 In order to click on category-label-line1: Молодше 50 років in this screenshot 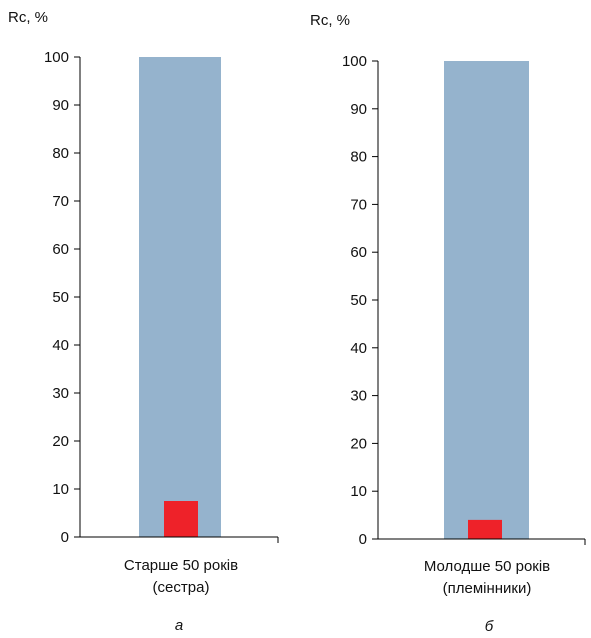, I will do `click(487, 566)`.